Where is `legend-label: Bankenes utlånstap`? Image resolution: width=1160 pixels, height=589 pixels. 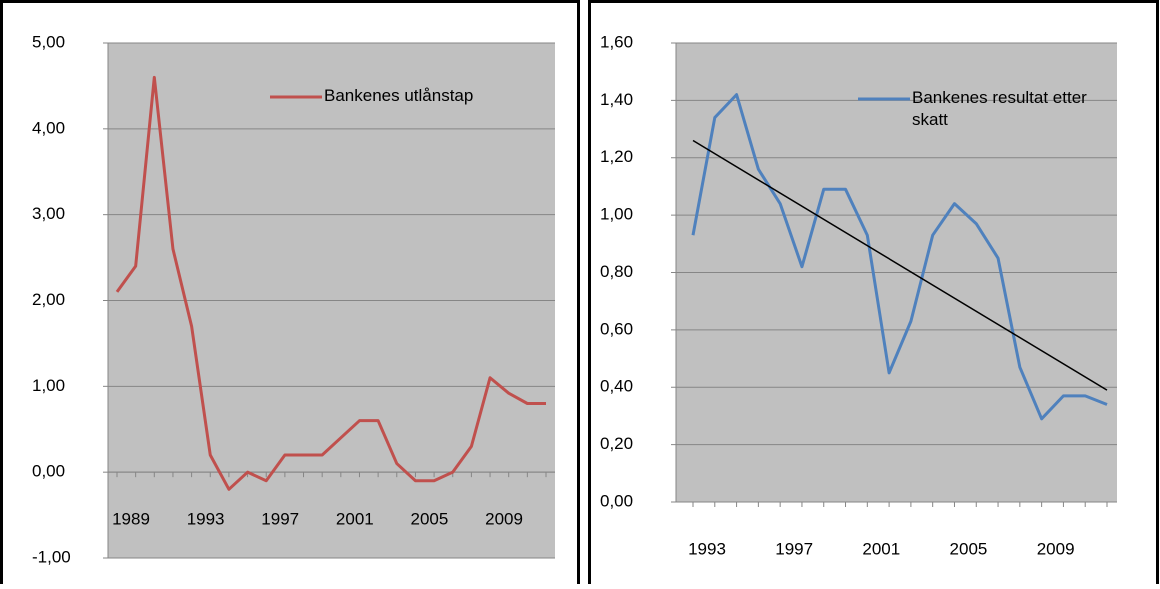 legend-label: Bankenes utlånstap is located at coordinates (399, 95).